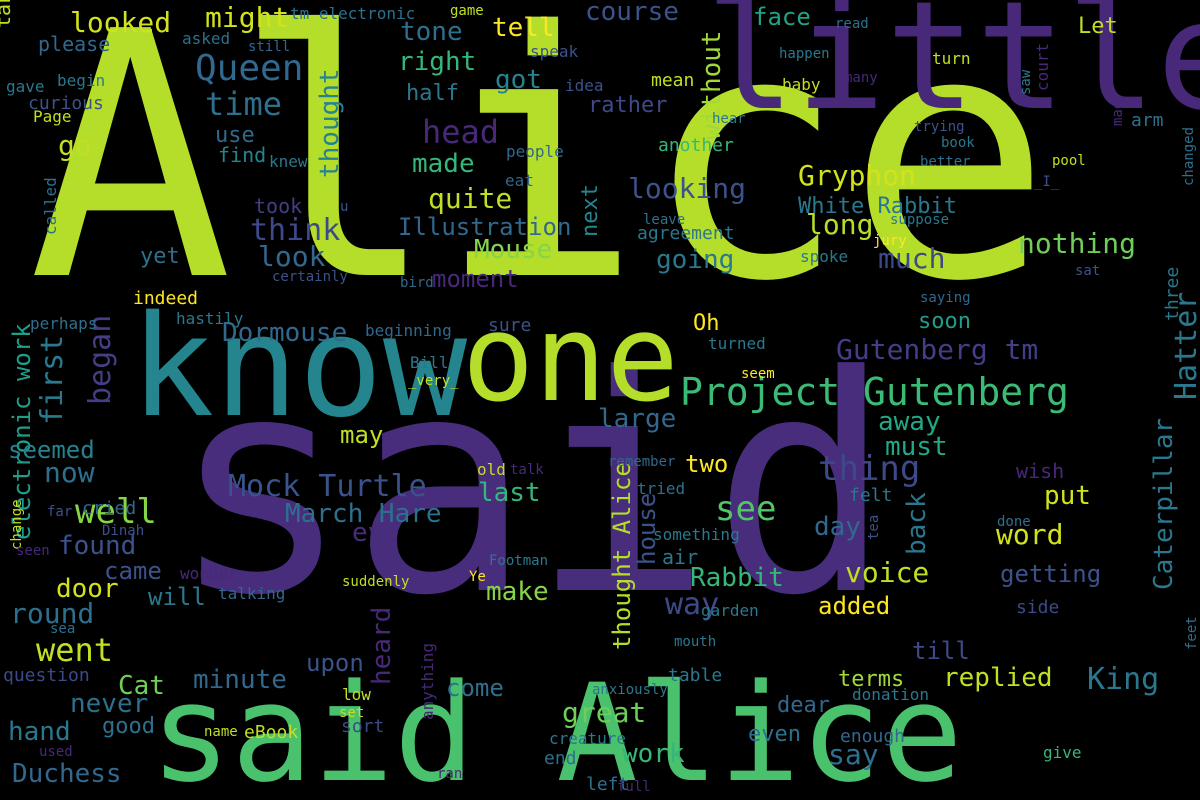 The width and height of the screenshot is (1200, 800). Describe the element at coordinates (431, 32) in the screenshot. I see `word-tone-12: tone` at that location.